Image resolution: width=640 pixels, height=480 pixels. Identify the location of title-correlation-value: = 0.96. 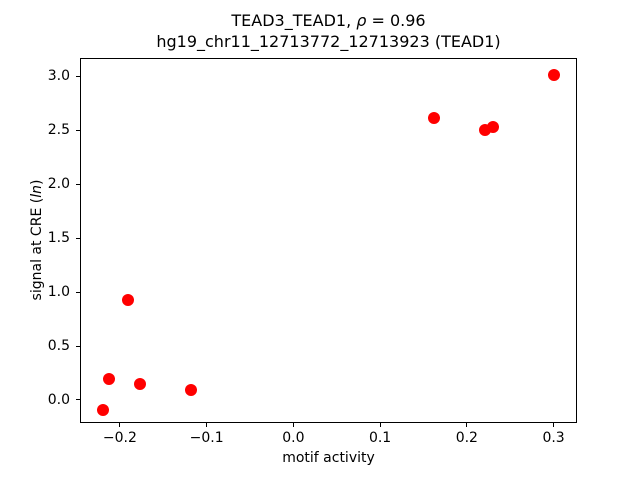
(396, 20).